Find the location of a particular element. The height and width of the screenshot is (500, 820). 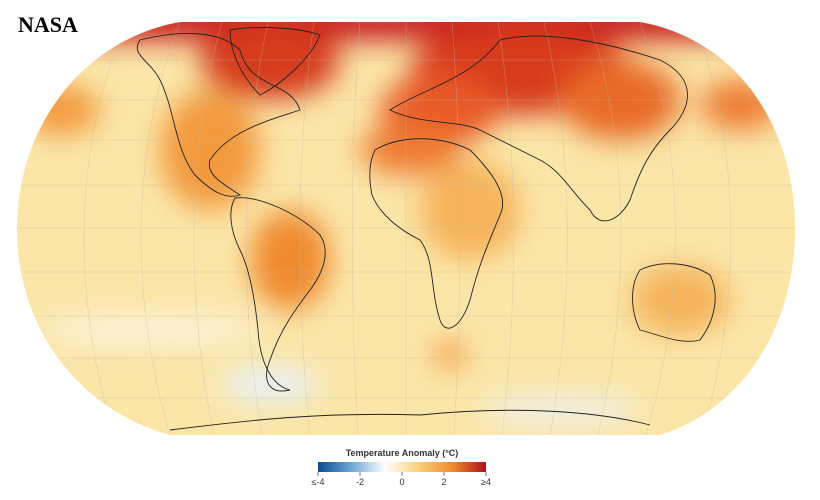

colorbar-tick-label: -2 is located at coordinates (360, 482).